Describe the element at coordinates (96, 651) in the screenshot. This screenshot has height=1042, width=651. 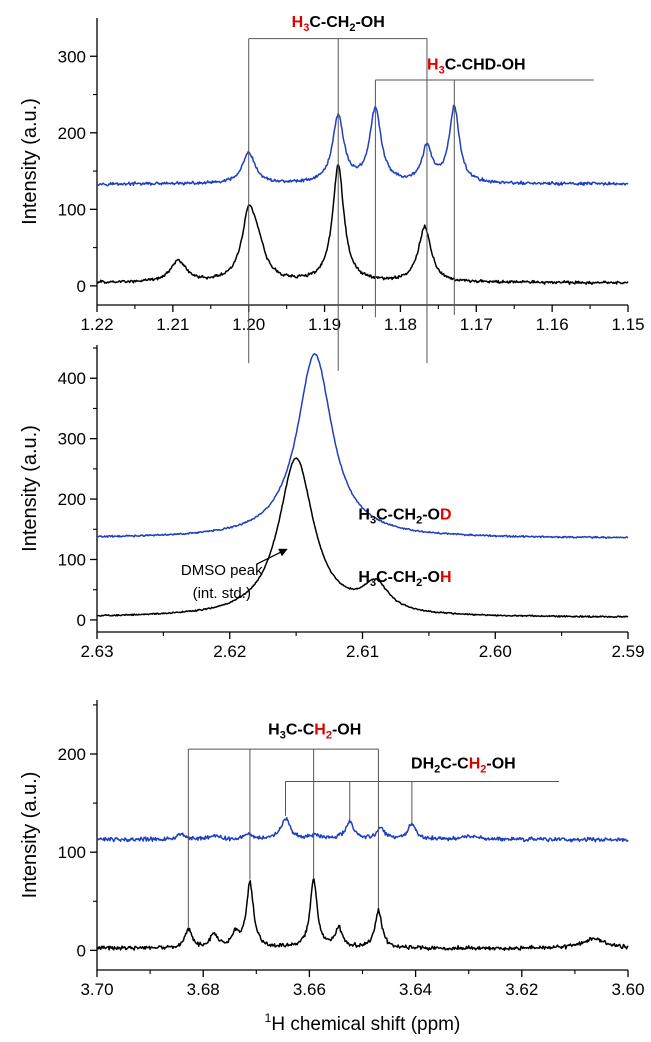
I see `x-tick-label: 2.63` at that location.